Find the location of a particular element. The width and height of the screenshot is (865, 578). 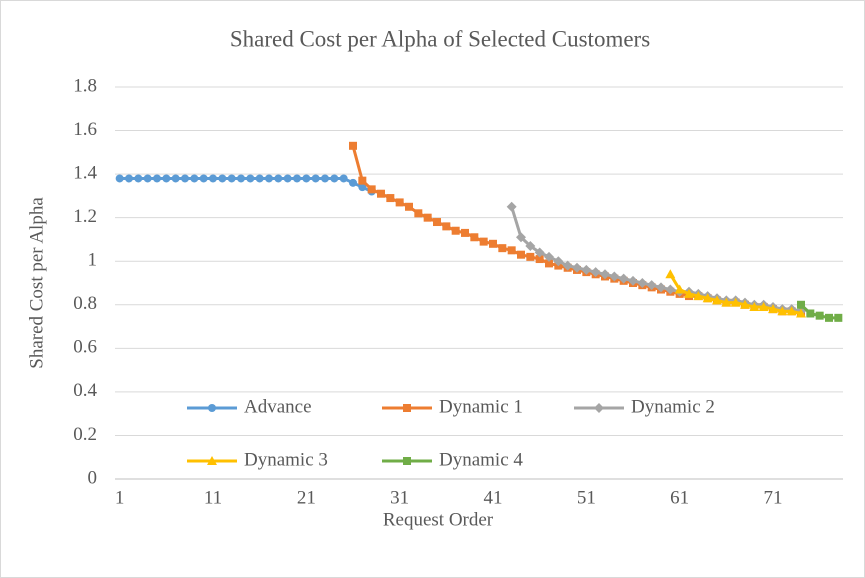

y-tick-label: 1.6 is located at coordinates (85, 129).